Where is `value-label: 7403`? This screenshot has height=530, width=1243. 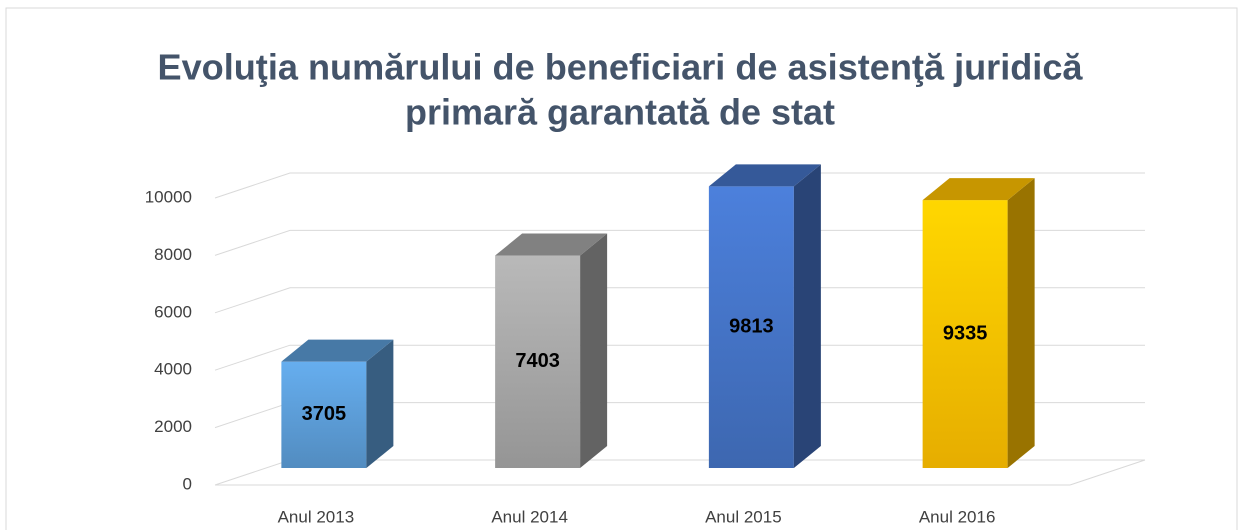 value-label: 7403 is located at coordinates (537, 361).